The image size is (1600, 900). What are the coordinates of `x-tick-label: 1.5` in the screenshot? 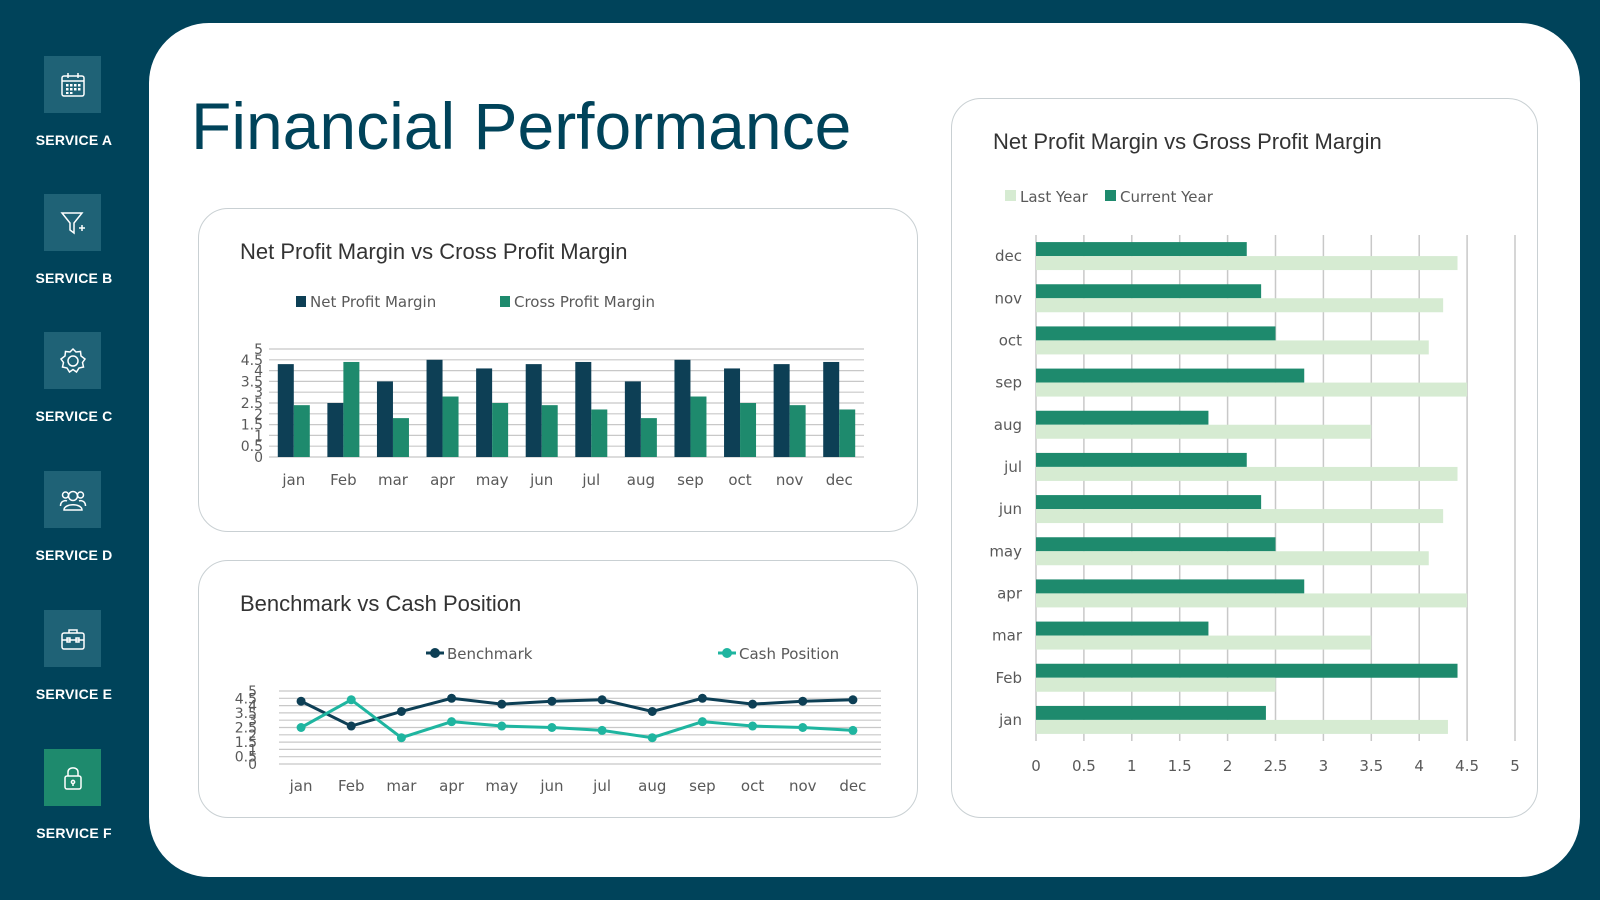 It's located at (1180, 766).